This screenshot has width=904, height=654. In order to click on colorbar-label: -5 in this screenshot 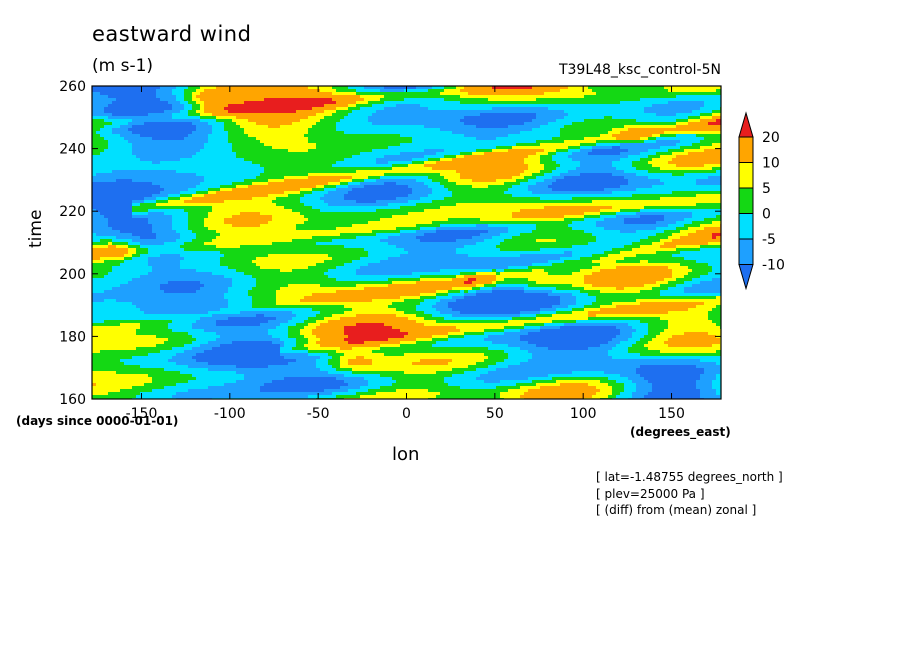, I will do `click(769, 240)`.